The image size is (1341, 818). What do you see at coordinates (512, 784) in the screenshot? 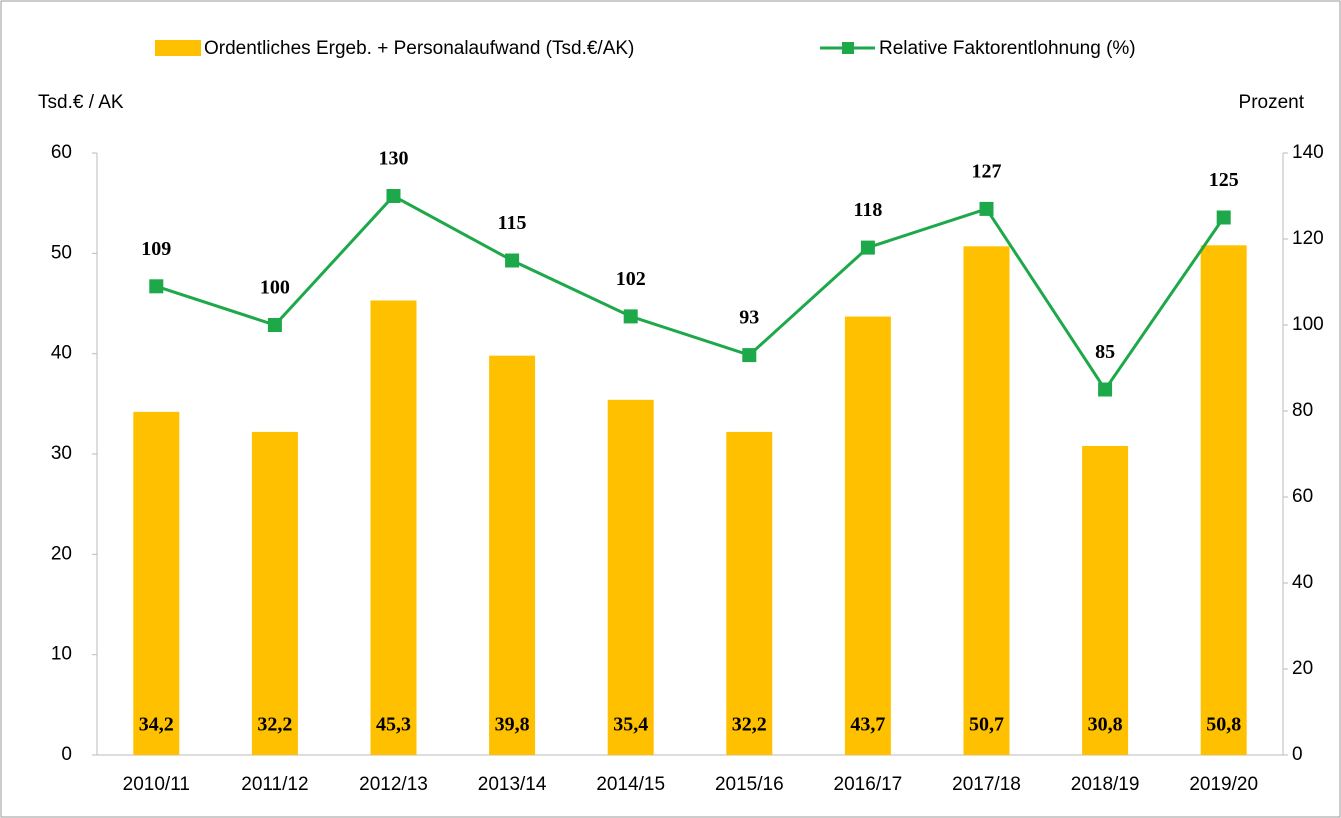
I see `x-tick-label: 2013/14` at bounding box center [512, 784].